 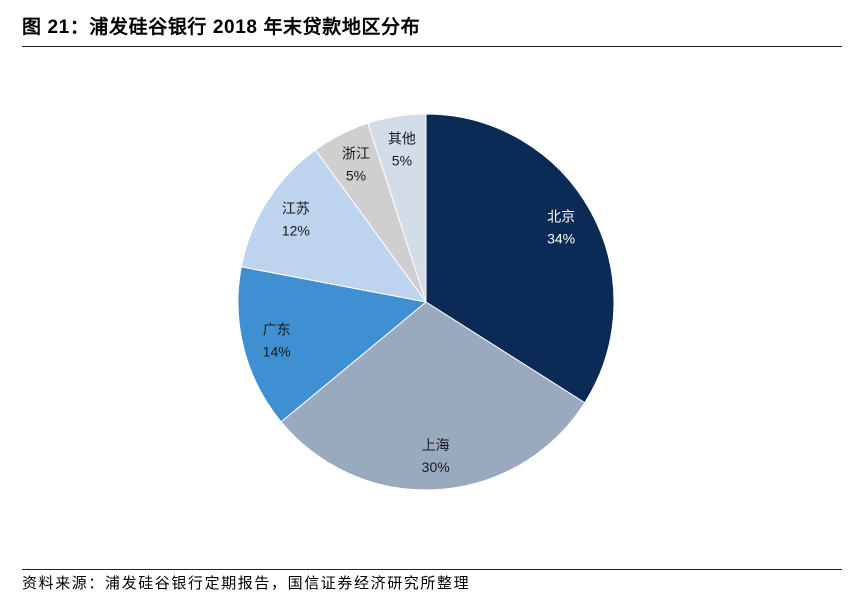 What do you see at coordinates (432, 569) in the screenshot?
I see `source-divider` at bounding box center [432, 569].